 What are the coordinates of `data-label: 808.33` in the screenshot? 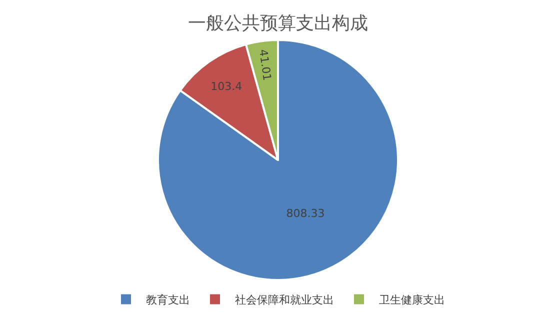 It's located at (305, 213).